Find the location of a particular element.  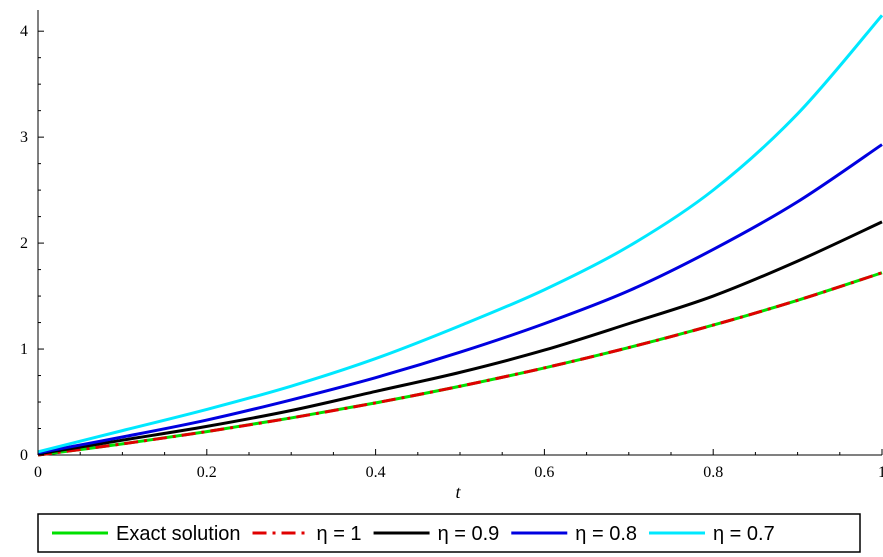

y-tick-label: 4 is located at coordinates (24, 31).